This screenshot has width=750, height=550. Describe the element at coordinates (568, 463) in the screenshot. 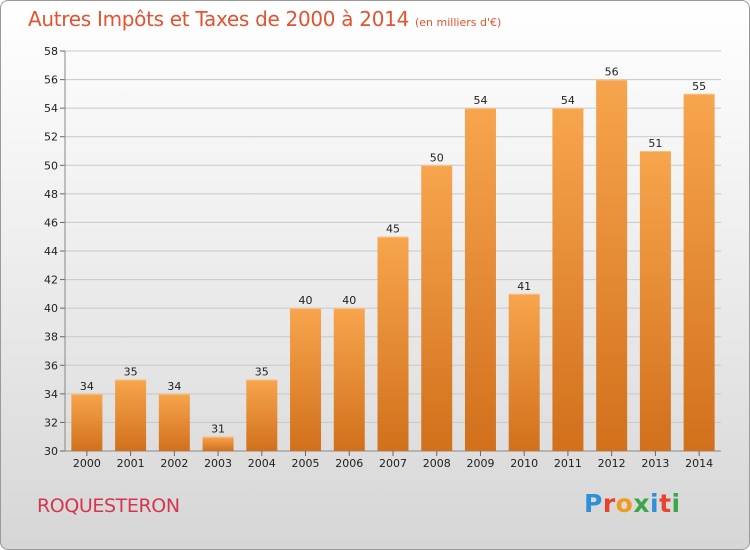

I see `x-tick-label: 2011` at that location.